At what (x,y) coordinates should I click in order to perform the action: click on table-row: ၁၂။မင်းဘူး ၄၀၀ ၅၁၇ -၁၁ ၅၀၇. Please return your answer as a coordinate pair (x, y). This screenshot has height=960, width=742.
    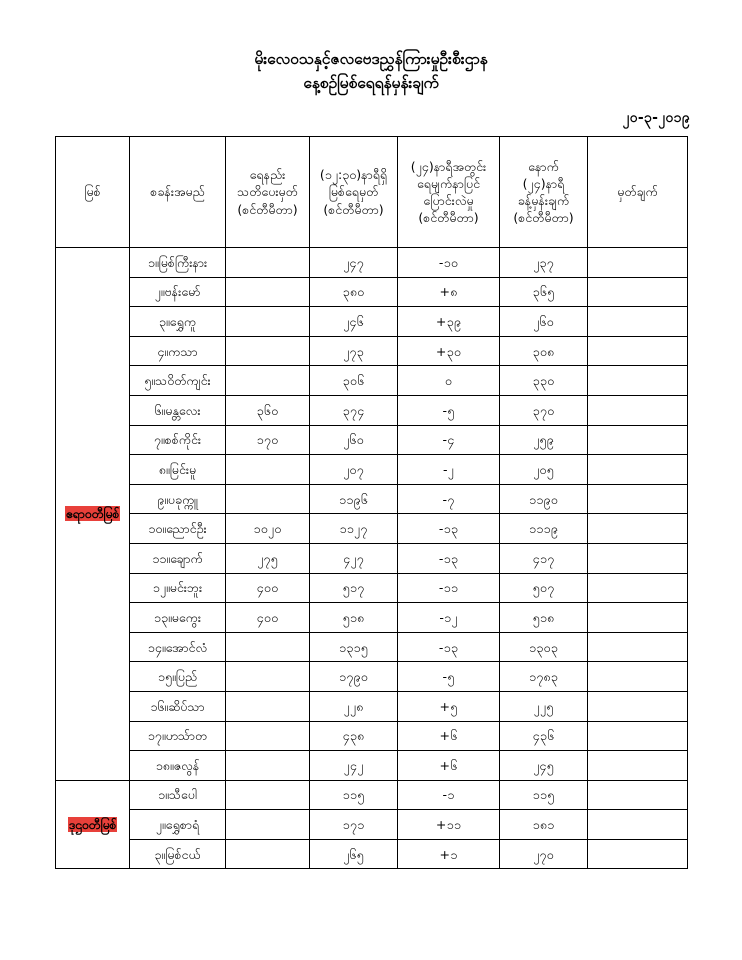
    Looking at the image, I should click on (372, 588).